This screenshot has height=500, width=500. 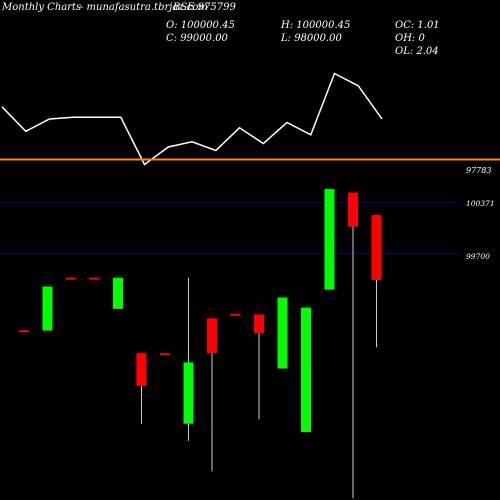 What do you see at coordinates (316, 25) in the screenshot?
I see `high-value: H: 100000.45` at bounding box center [316, 25].